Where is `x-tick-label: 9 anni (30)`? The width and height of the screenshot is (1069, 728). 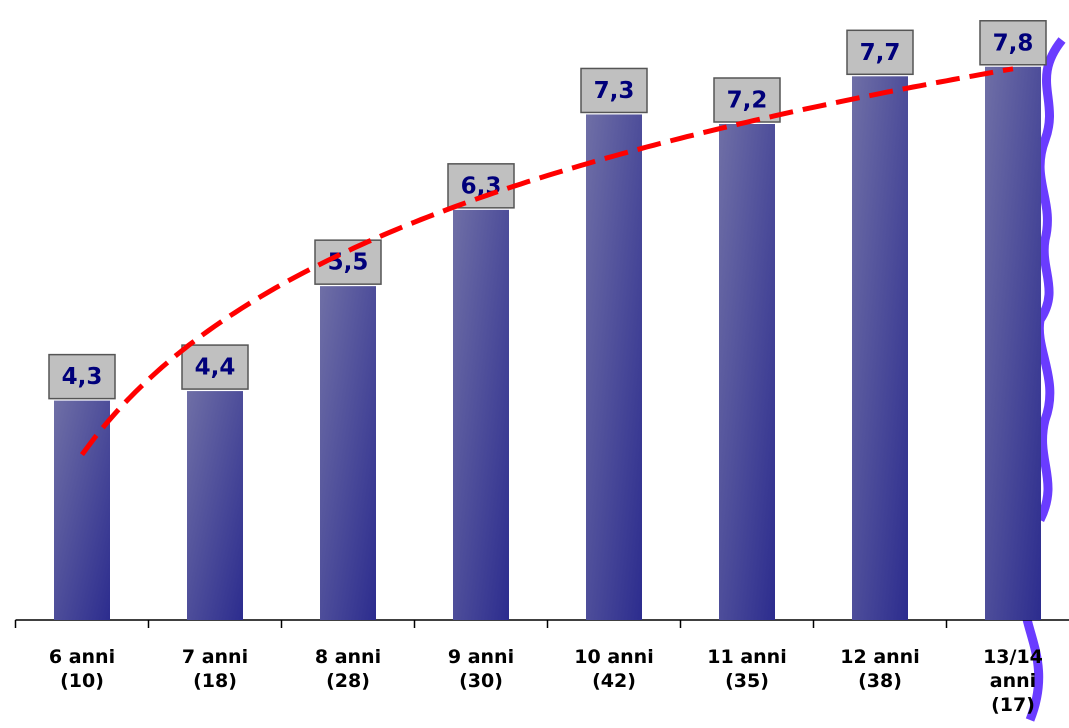 x-tick-label: 9 anni (30) is located at coordinates (481, 669).